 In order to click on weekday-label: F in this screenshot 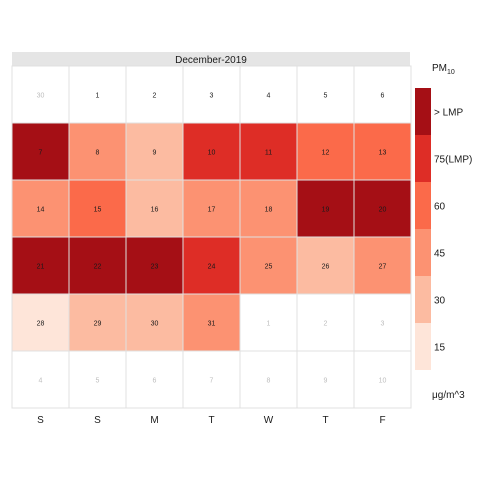, I will do `click(382, 420)`.